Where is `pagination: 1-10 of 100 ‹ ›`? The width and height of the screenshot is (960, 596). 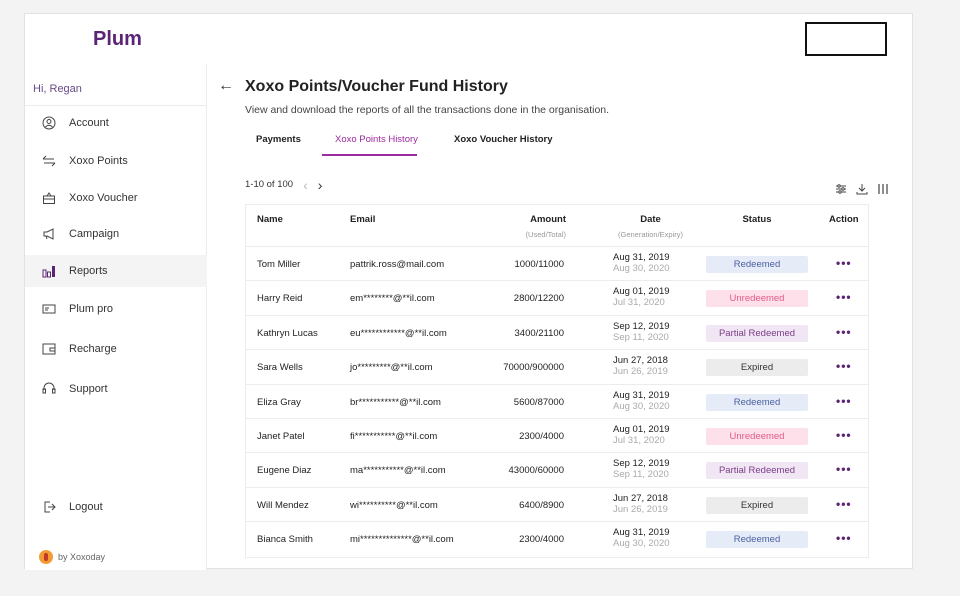 pagination: 1-10 of 100 ‹ › is located at coordinates (284, 184).